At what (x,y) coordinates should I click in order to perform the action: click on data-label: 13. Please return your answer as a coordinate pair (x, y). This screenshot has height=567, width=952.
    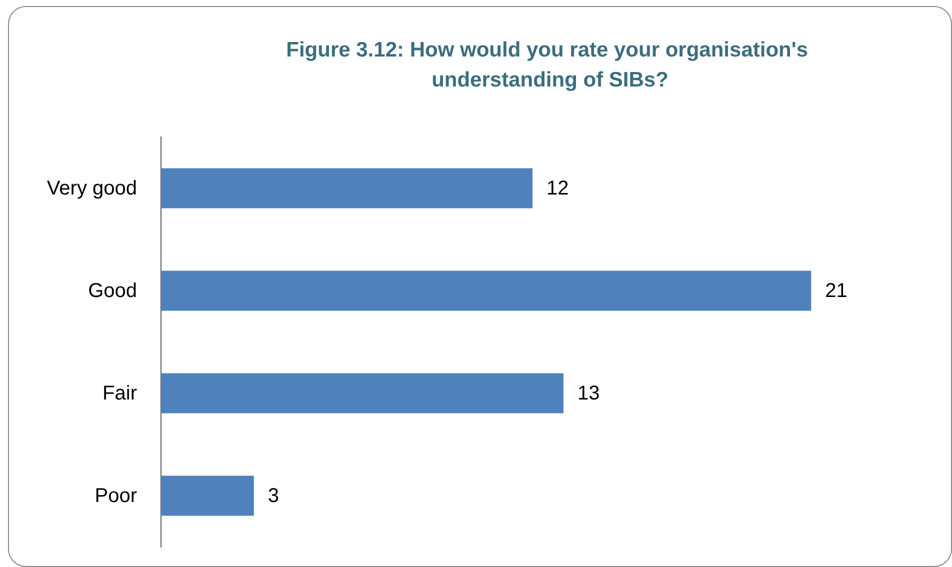
    Looking at the image, I should click on (588, 393).